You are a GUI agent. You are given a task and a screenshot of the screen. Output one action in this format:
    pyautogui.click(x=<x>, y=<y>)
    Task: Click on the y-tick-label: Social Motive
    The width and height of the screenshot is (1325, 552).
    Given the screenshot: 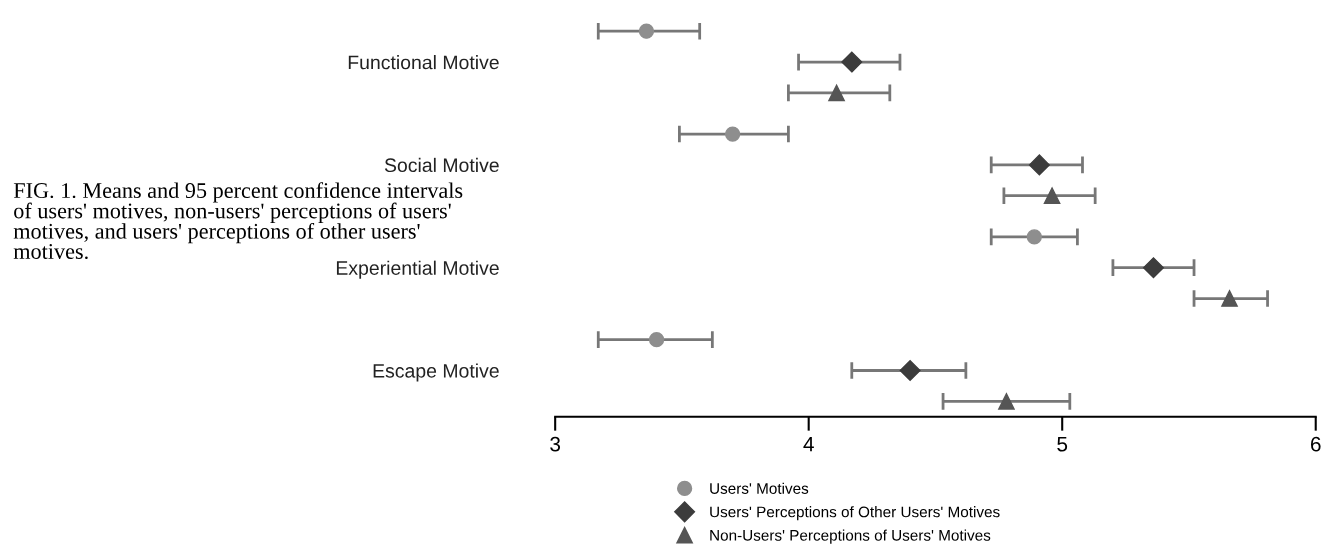 What is the action you would take?
    pyautogui.click(x=441, y=165)
    